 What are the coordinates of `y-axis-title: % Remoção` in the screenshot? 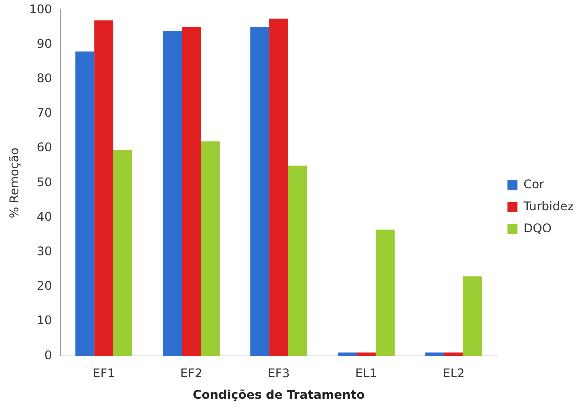 It's located at (14, 183).